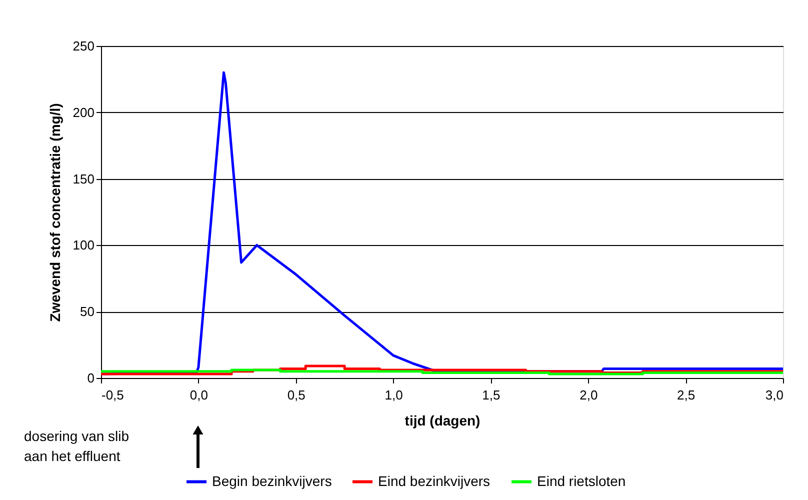  I want to click on x-tick-label: 1,5, so click(491, 395).